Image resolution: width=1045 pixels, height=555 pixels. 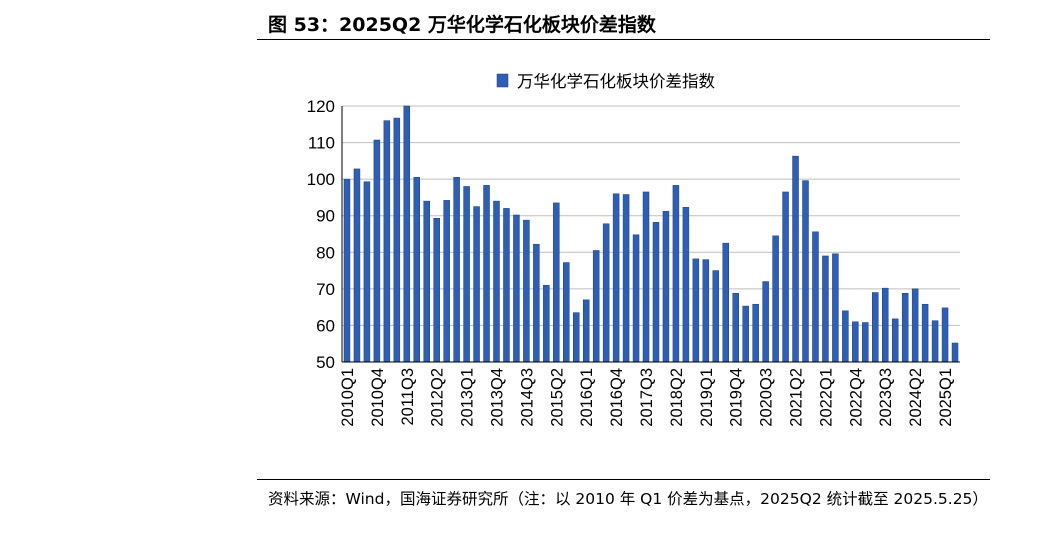 I want to click on bar-2017Q4, so click(x=656, y=292).